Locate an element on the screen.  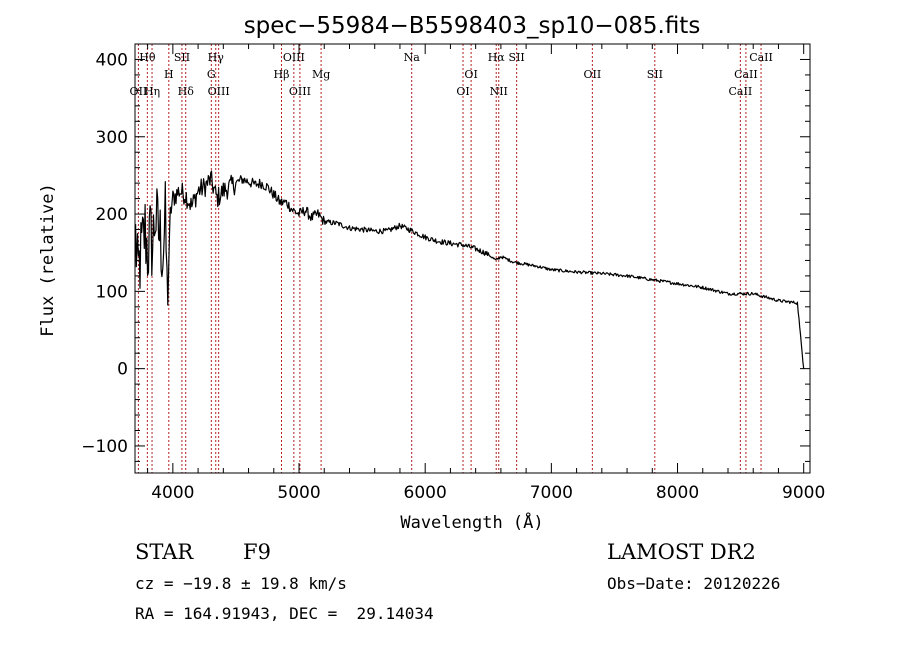
coordinates-readout: RA = 164.91943, DEC = 29.14034 is located at coordinates (284, 613).